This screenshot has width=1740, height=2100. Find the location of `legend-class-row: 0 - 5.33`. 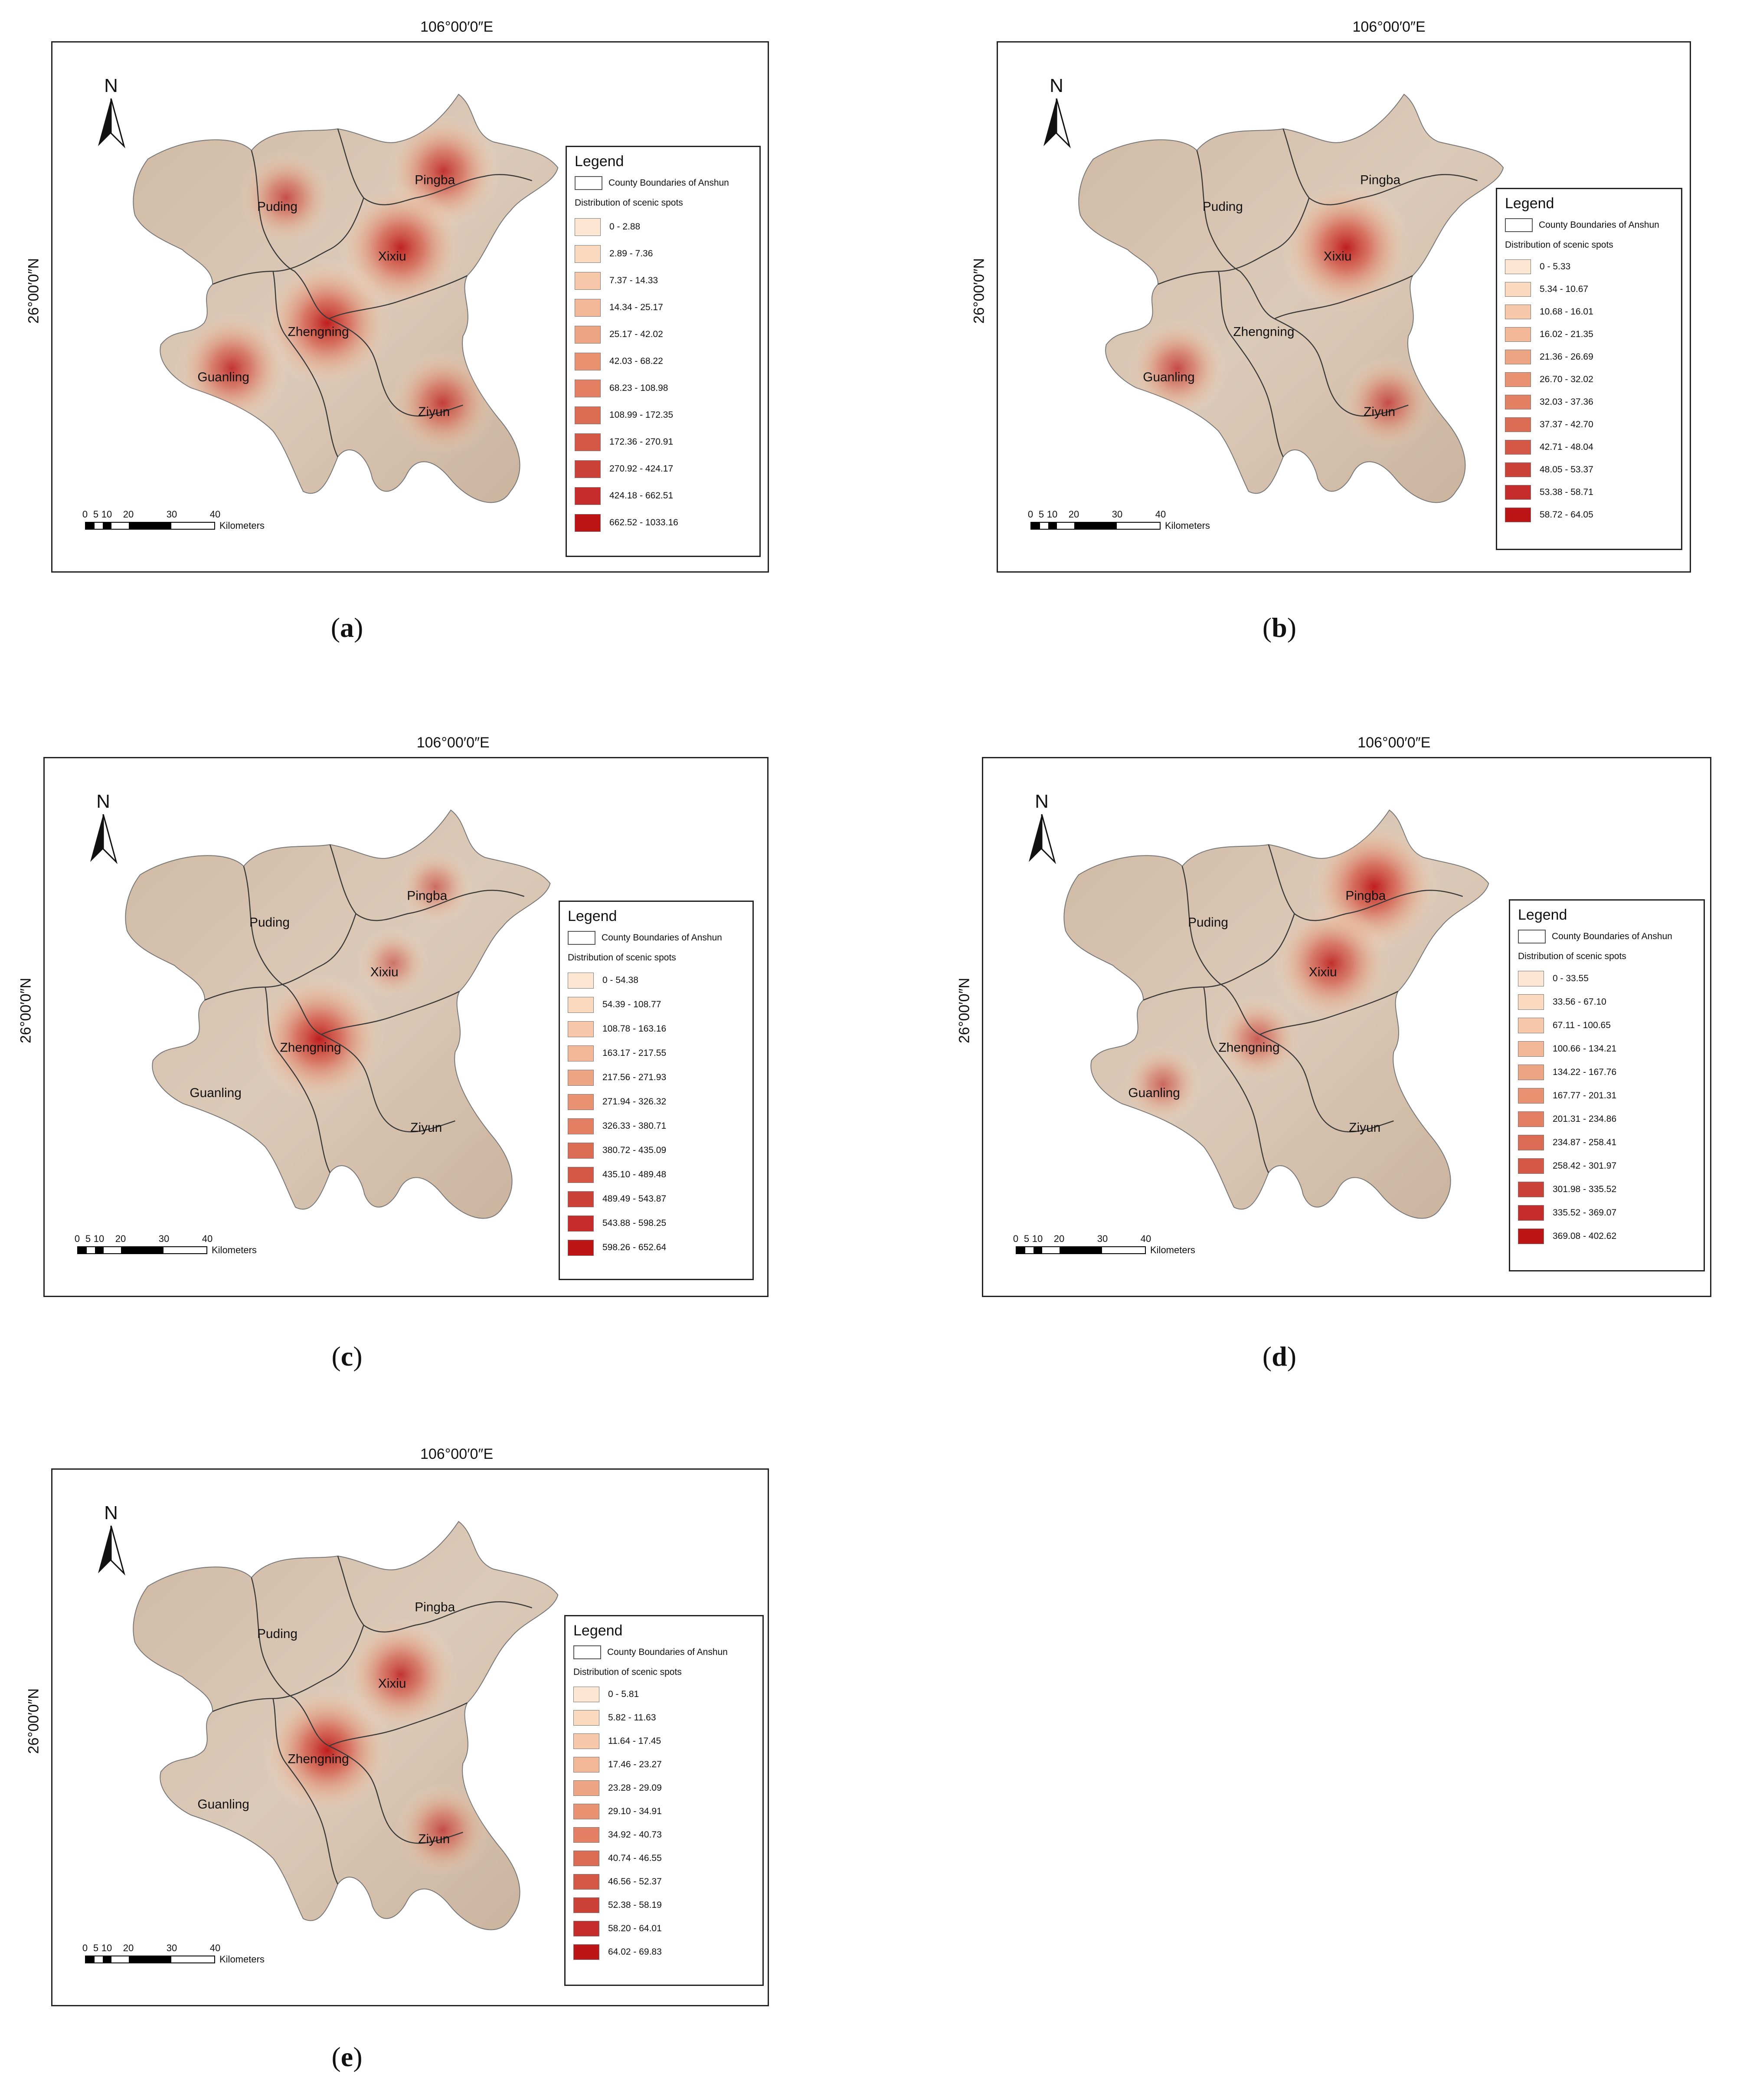

legend-class-row: 0 - 5.33 is located at coordinates (1589, 267).